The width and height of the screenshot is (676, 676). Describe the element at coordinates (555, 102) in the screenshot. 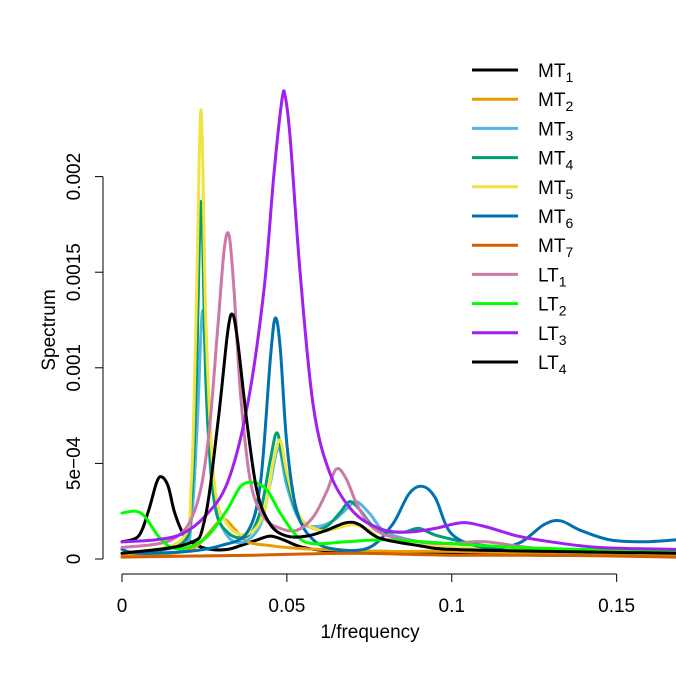

I see `legend-label: MT2` at that location.